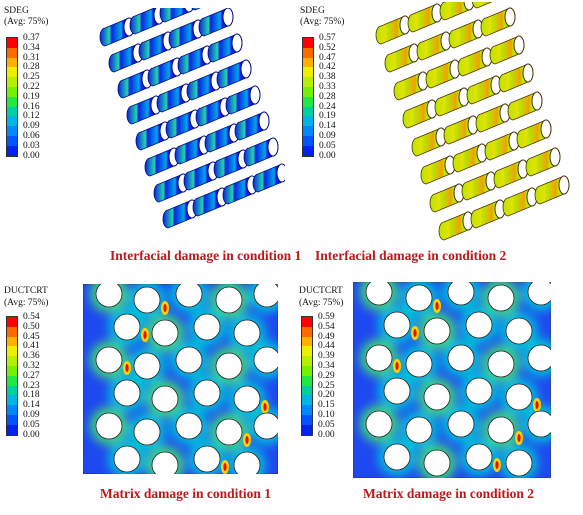 The height and width of the screenshot is (515, 583). Describe the element at coordinates (192, 118) in the screenshot. I see `interfacial-damage-render` at that location.